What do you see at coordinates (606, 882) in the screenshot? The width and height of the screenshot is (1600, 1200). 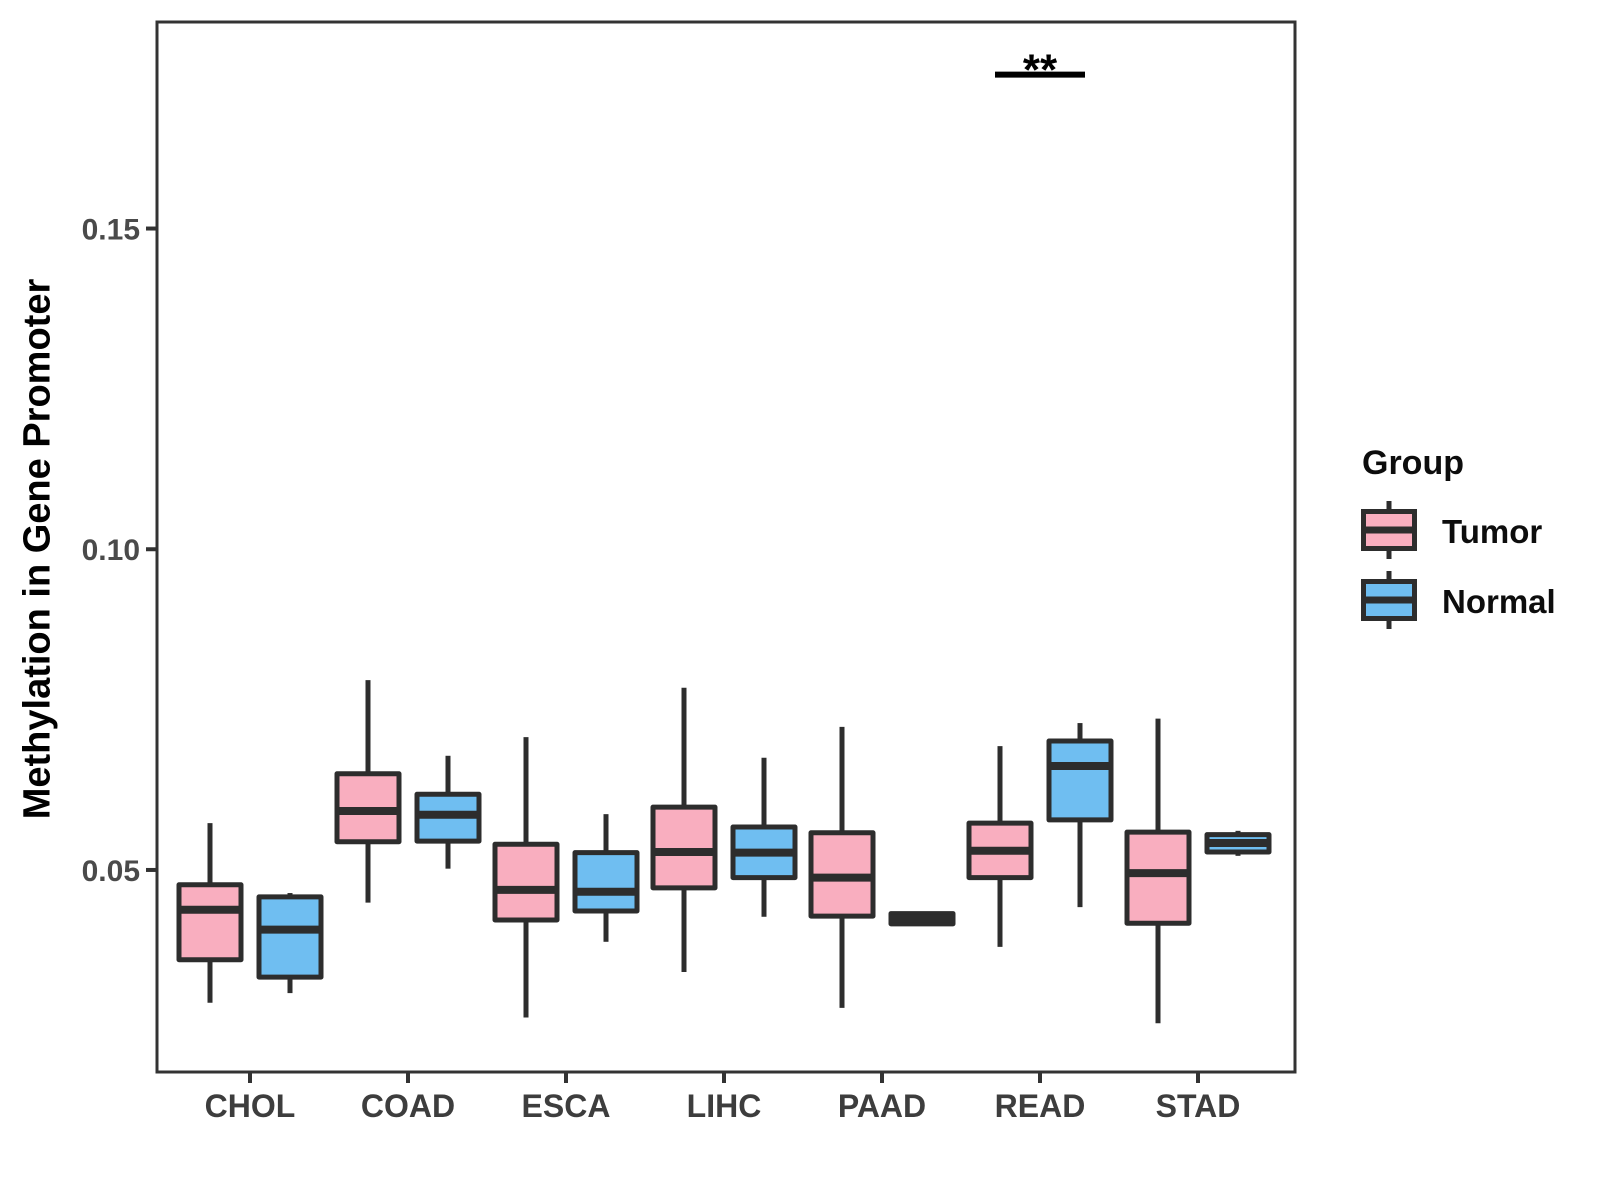 I see `box-normal-esca` at bounding box center [606, 882].